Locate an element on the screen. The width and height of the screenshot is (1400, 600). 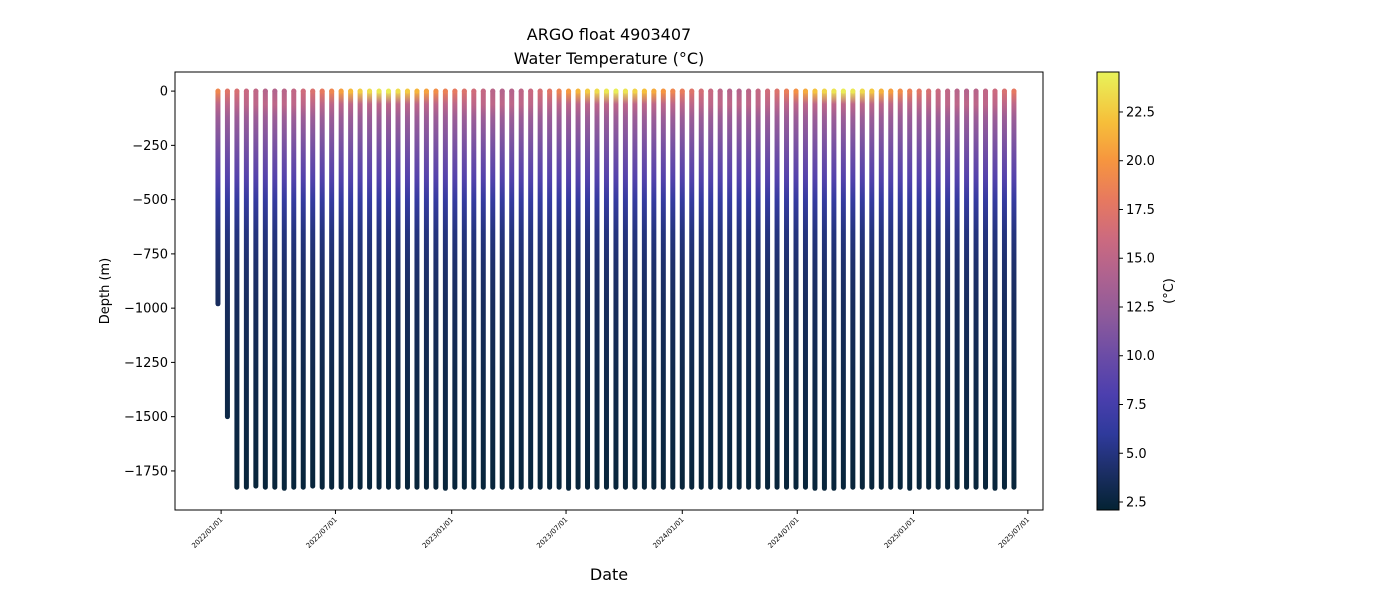
colorbar-tick-label: 5.0 is located at coordinates (1136, 454).